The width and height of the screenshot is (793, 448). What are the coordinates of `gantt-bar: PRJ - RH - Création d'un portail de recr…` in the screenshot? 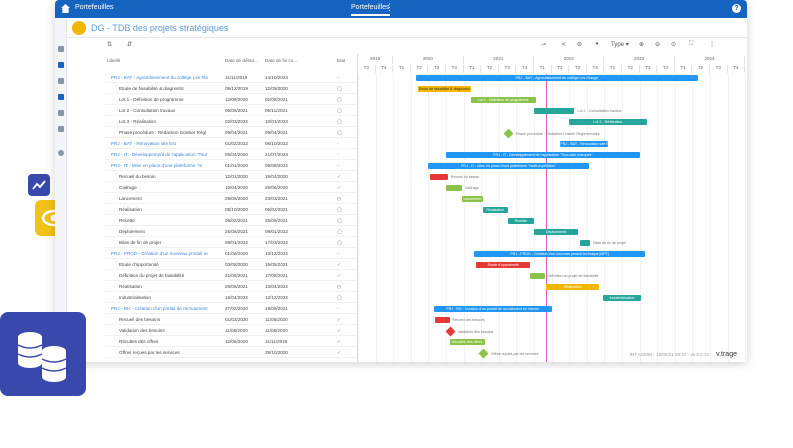 It's located at (492, 308).